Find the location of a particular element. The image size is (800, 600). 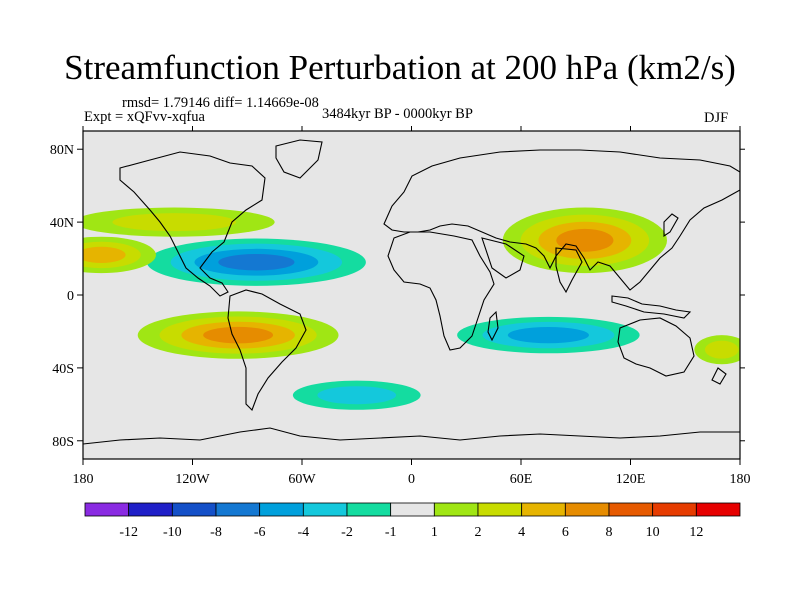

coast-arabia is located at coordinates (503, 258).